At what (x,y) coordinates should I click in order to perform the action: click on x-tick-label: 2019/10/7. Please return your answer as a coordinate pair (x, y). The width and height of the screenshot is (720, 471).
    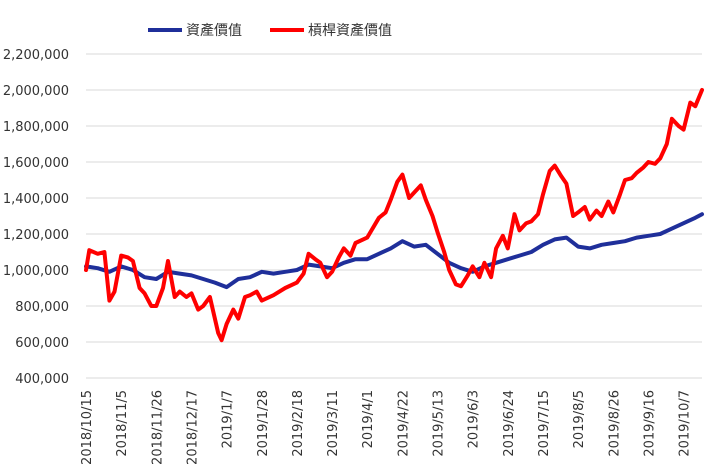
    Looking at the image, I should click on (685, 423).